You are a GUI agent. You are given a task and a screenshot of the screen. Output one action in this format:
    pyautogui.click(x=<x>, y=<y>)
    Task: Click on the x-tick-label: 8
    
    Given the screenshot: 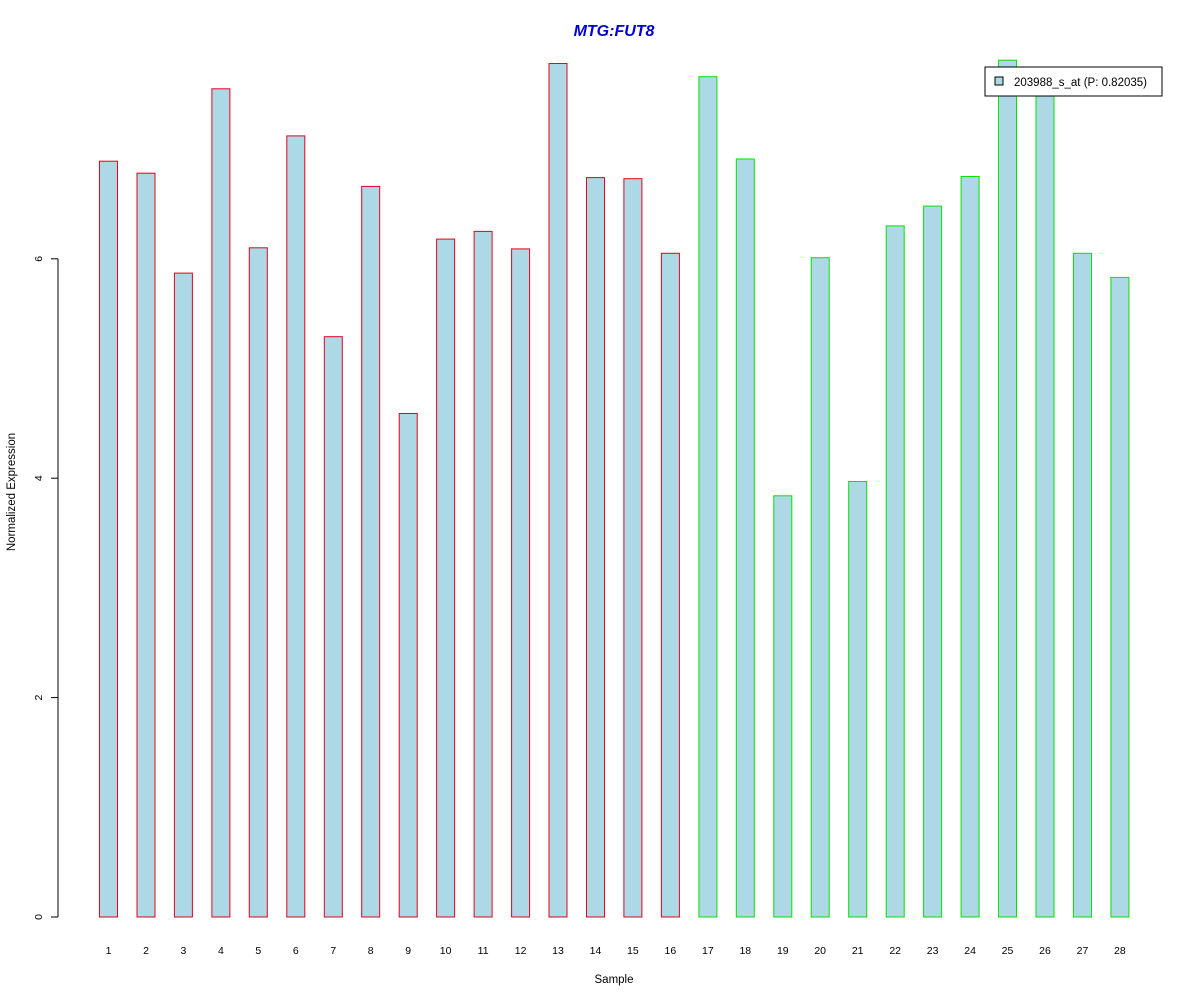 What is the action you would take?
    pyautogui.click(x=371, y=951)
    